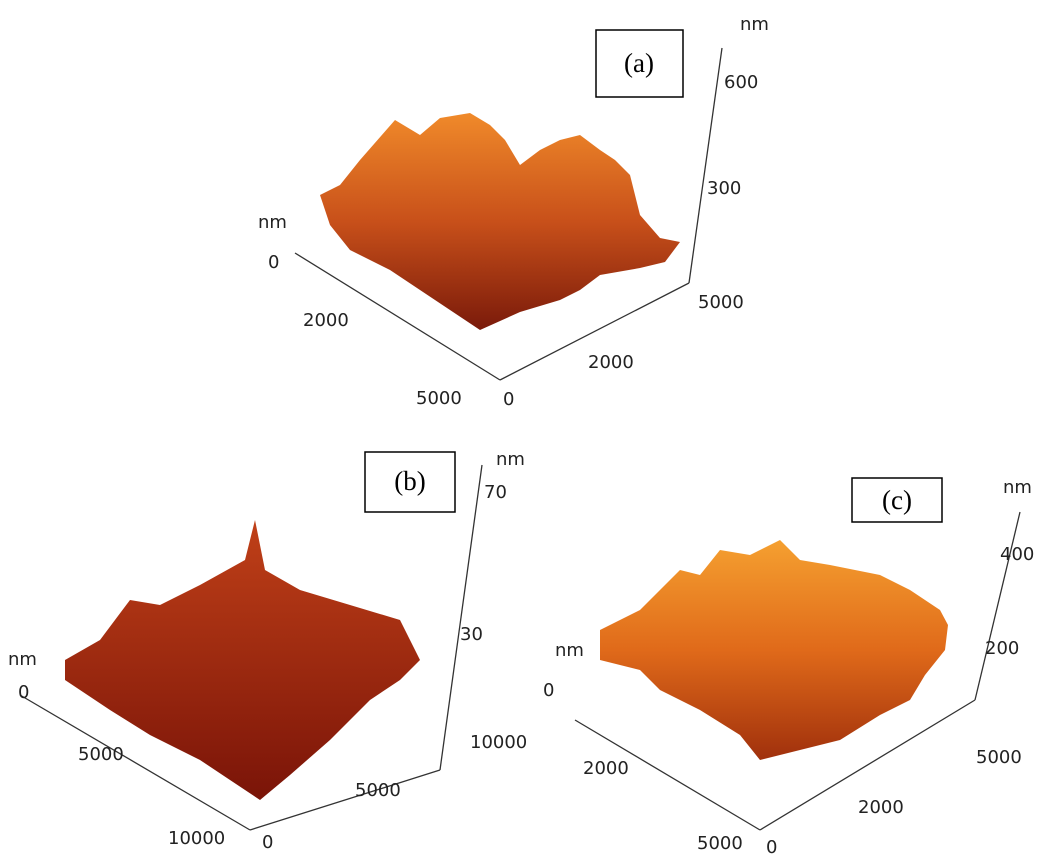 The height and width of the screenshot is (857, 1038). Describe the element at coordinates (471, 634) in the screenshot. I see `z-tick: 30` at that location.